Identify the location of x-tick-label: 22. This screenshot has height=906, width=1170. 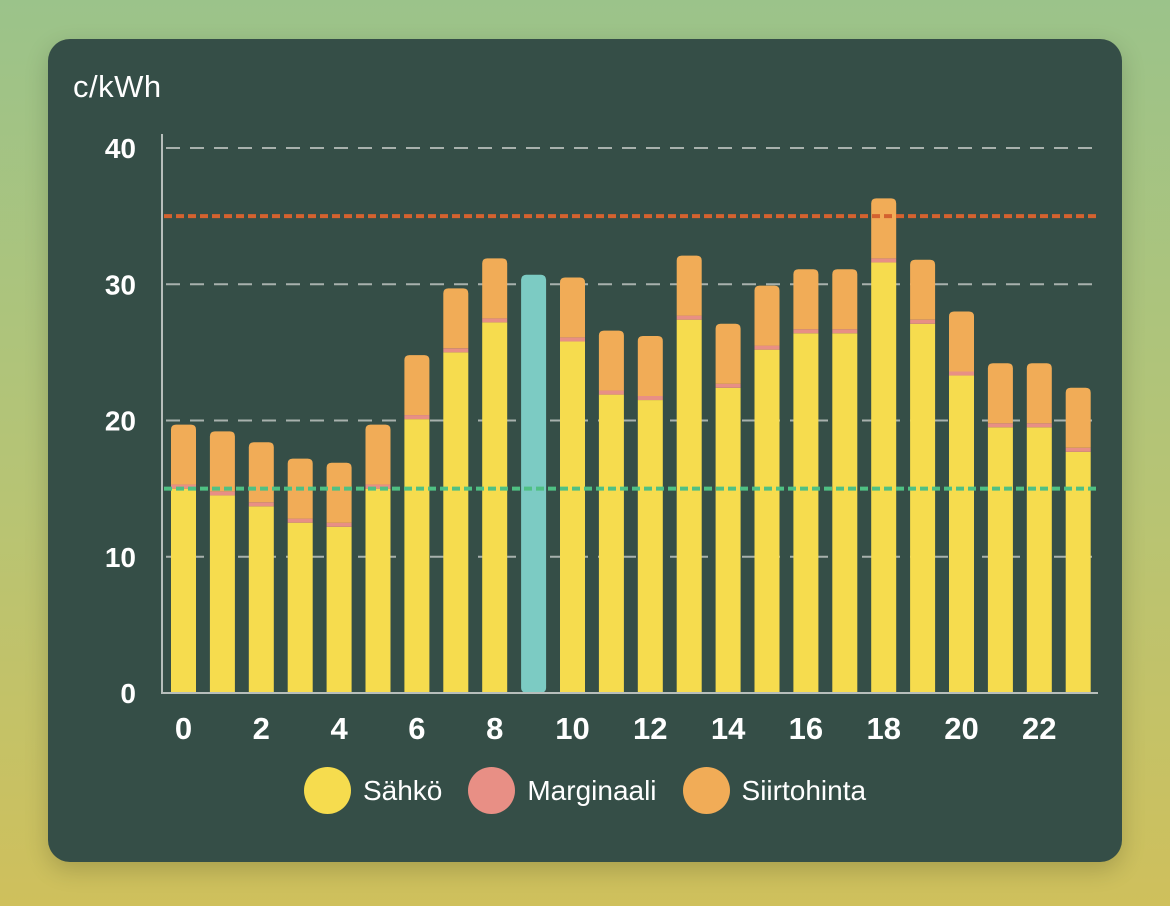
(1039, 728).